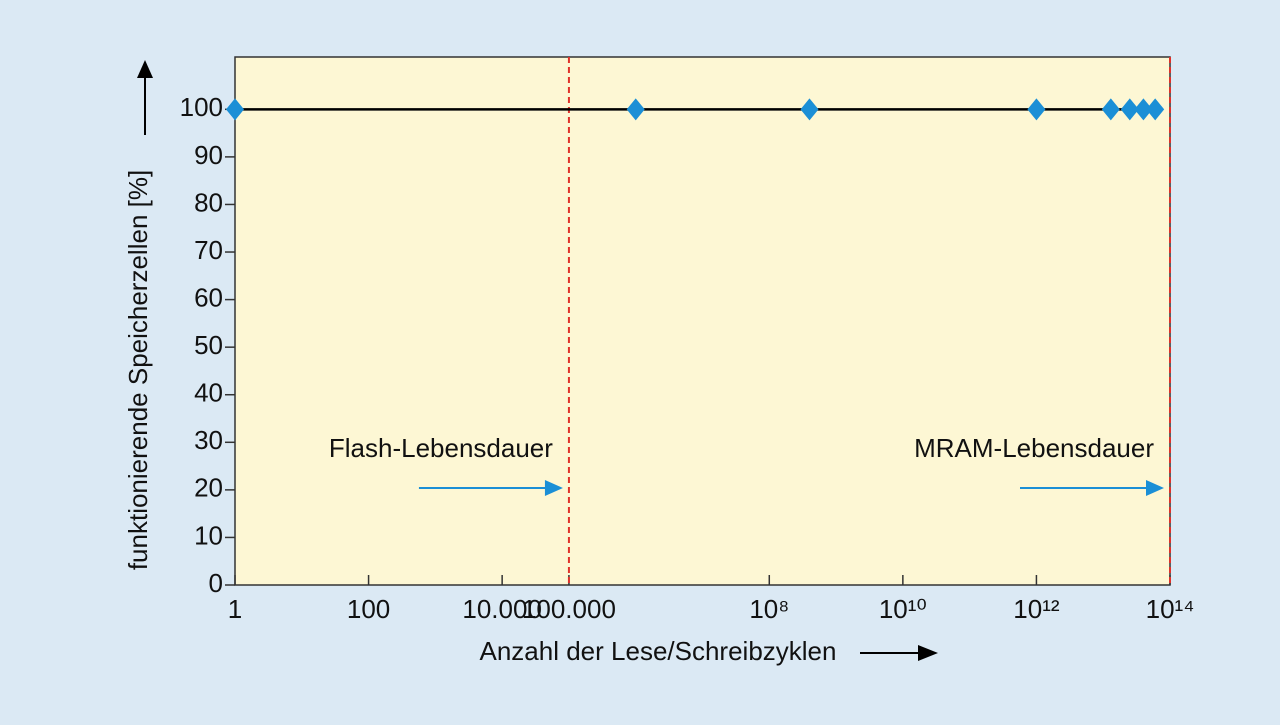 The image size is (1280, 725). What do you see at coordinates (208, 297) in the screenshot?
I see `y-tick-label: 60` at bounding box center [208, 297].